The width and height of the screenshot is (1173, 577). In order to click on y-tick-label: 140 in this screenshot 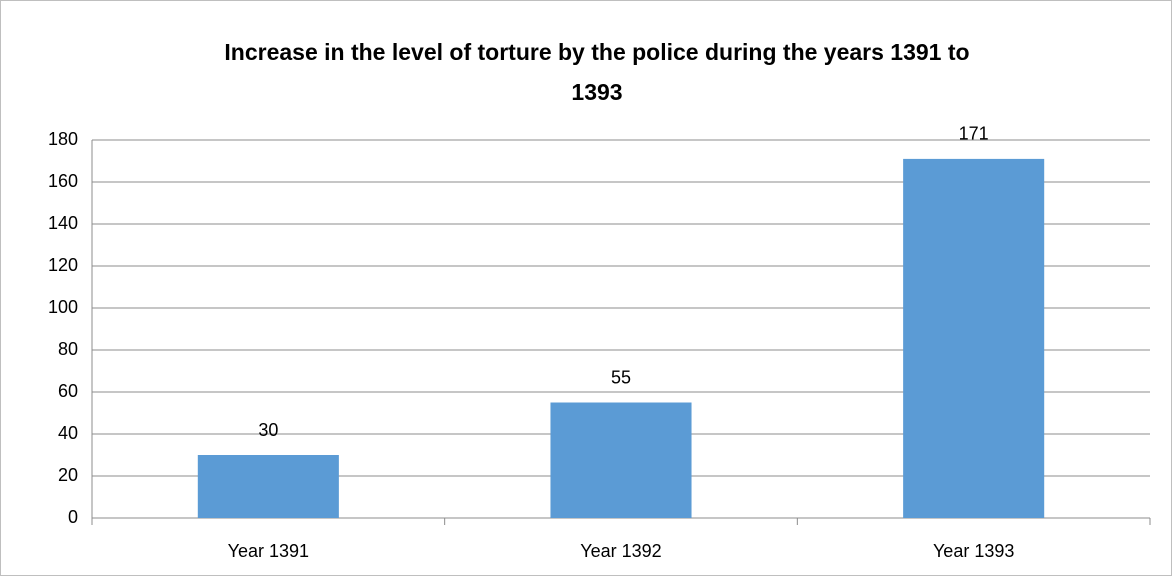, I will do `click(63, 223)`.